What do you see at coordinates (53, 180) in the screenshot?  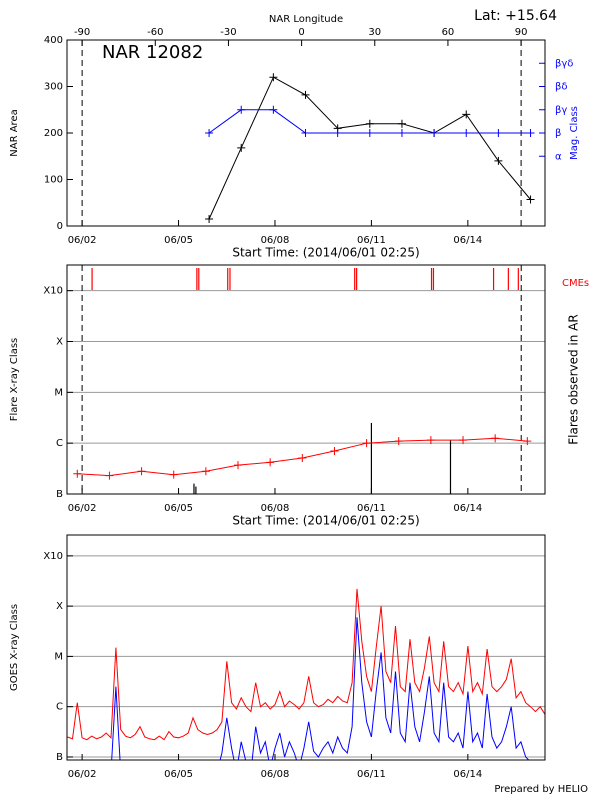 I see `y-tick-label: 100` at bounding box center [53, 180].